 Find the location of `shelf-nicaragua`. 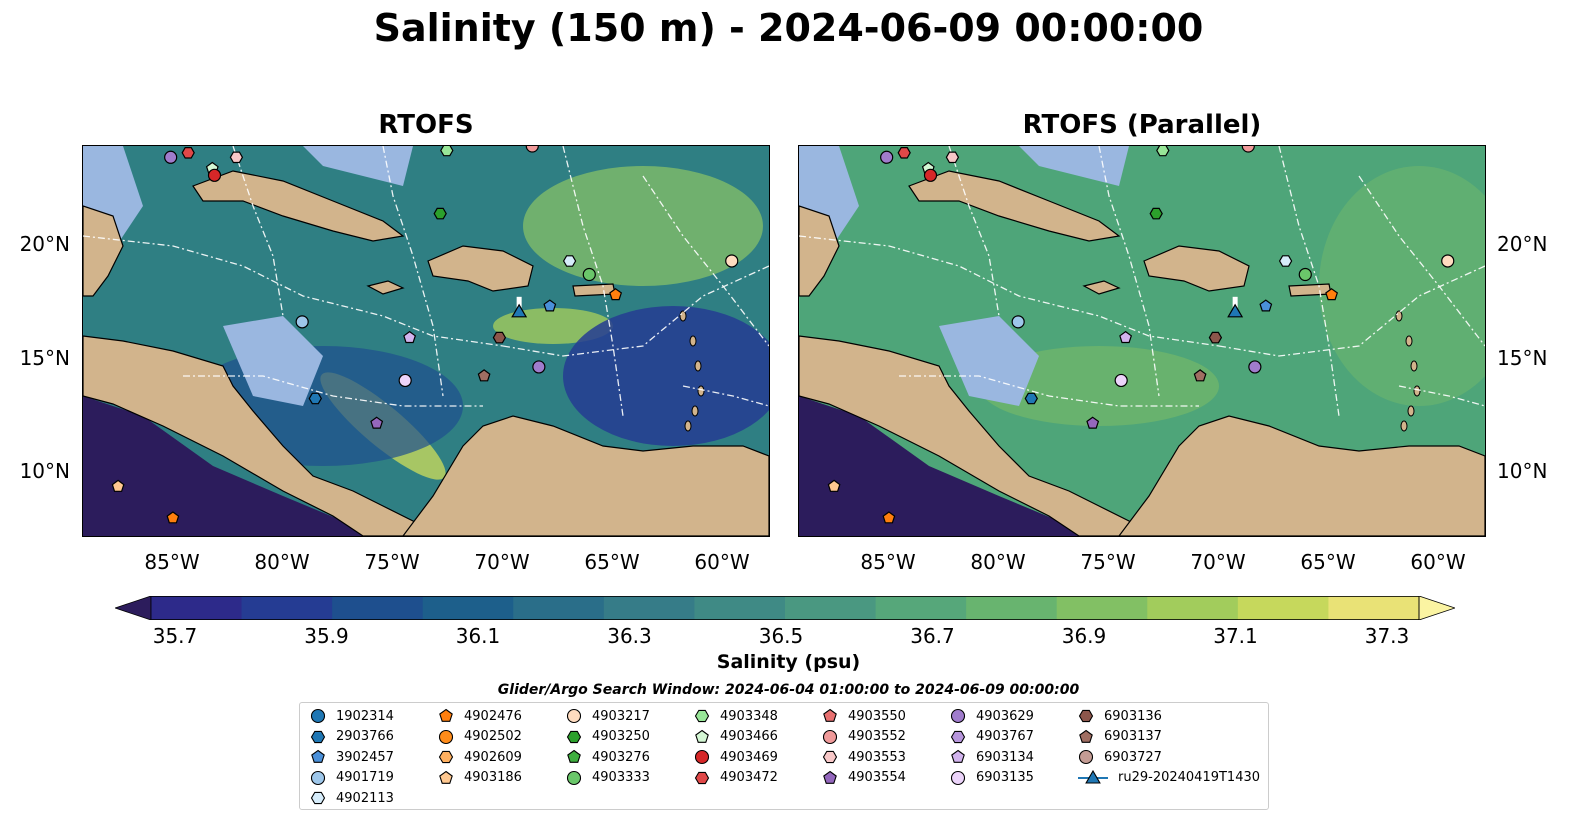

shelf-nicaragua is located at coordinates (989, 361).